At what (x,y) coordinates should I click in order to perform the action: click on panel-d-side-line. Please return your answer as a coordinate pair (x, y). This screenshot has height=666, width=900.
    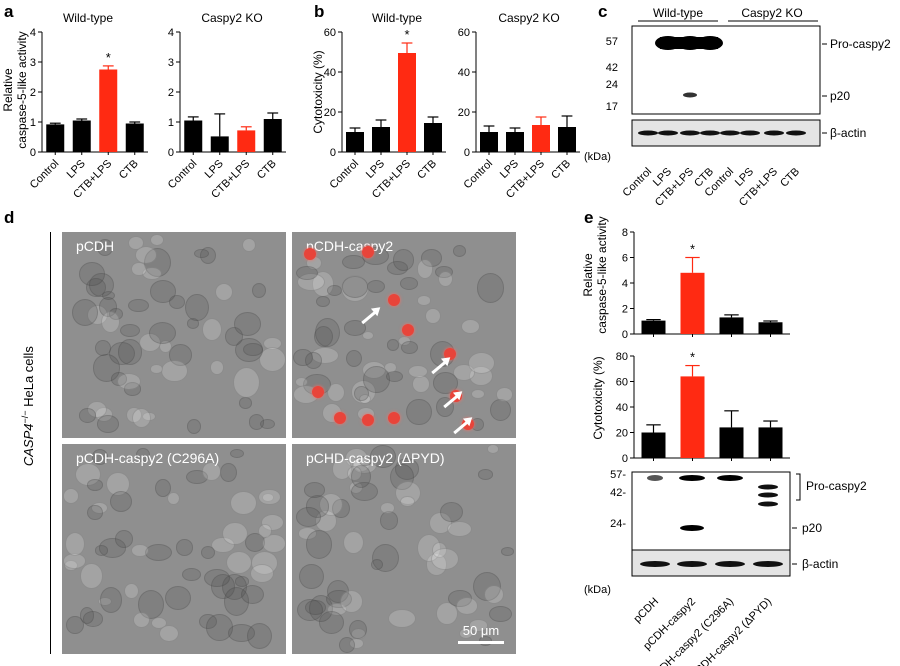
    Looking at the image, I should click on (50, 443).